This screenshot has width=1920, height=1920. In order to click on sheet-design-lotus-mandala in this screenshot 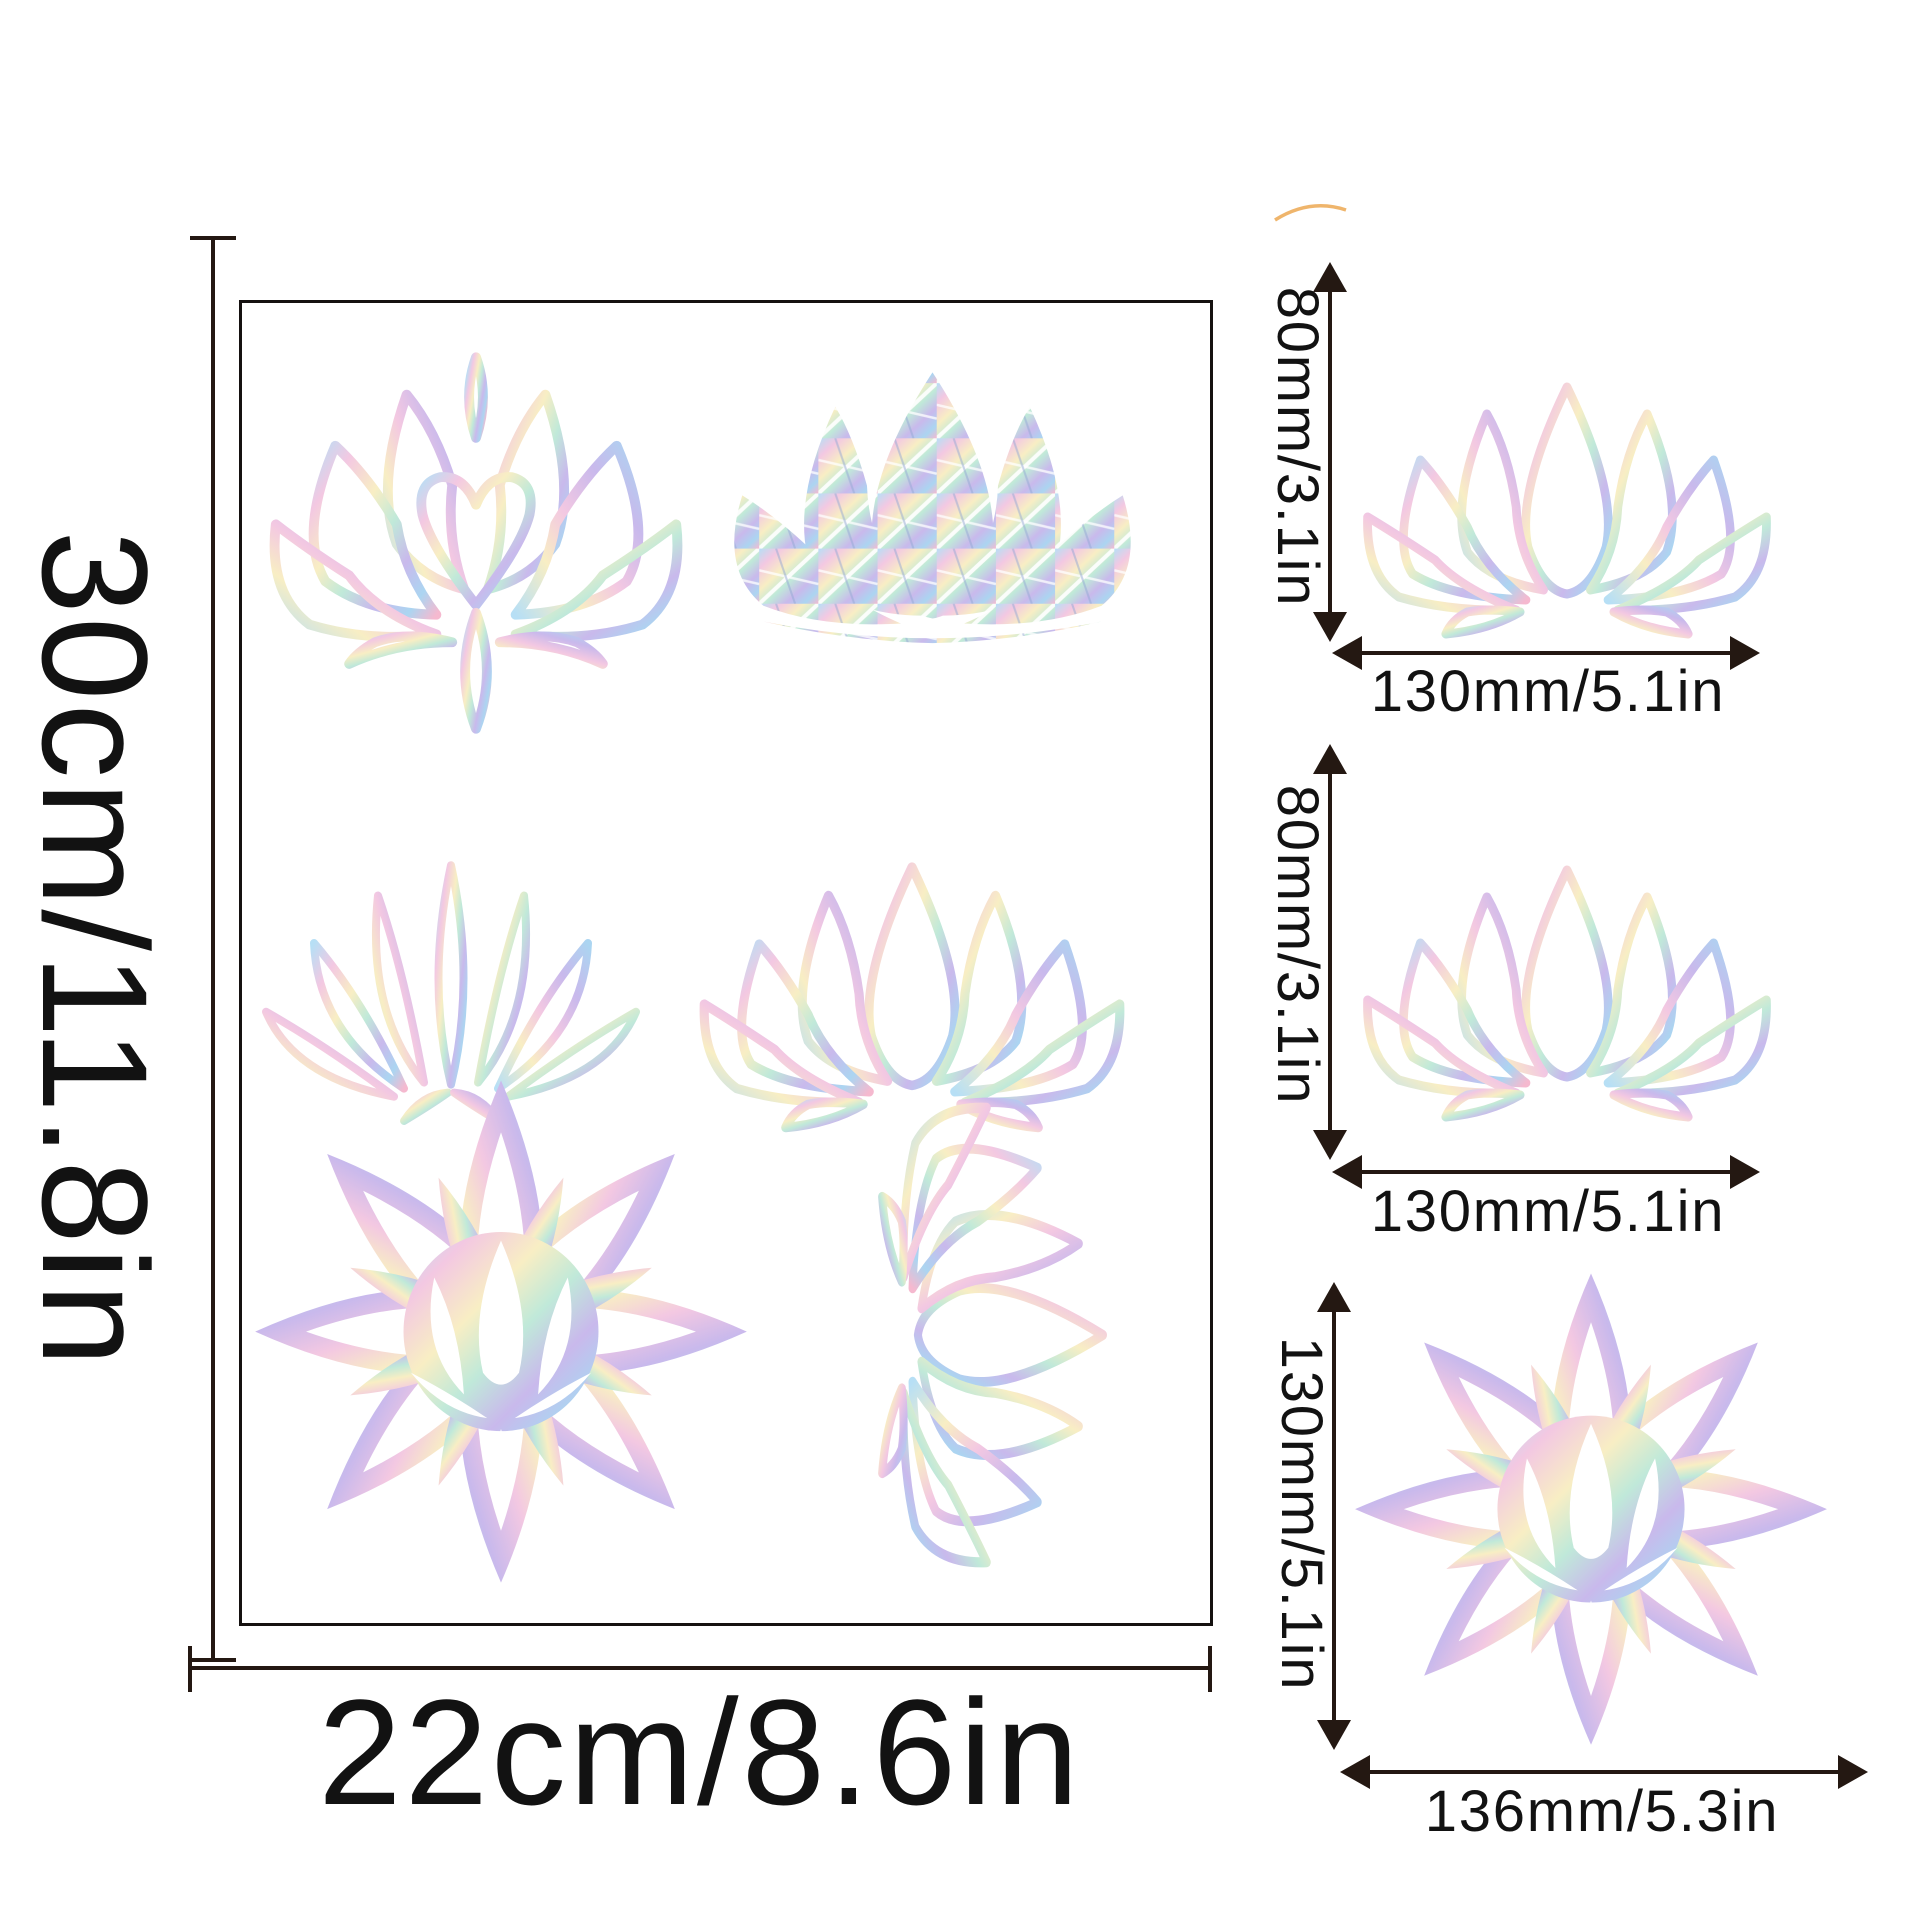, I will do `click(501, 1324)`.